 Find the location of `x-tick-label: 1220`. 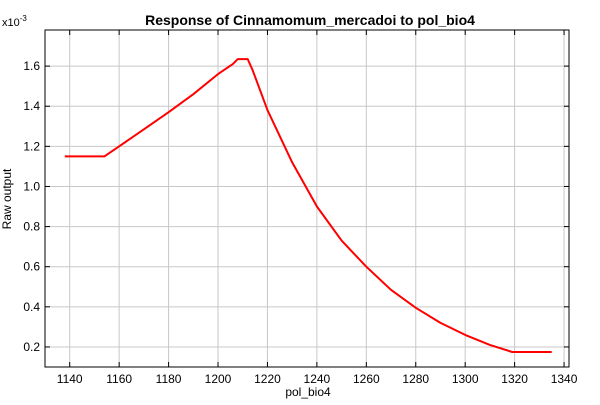

x-tick-label: 1220 is located at coordinates (267, 379).